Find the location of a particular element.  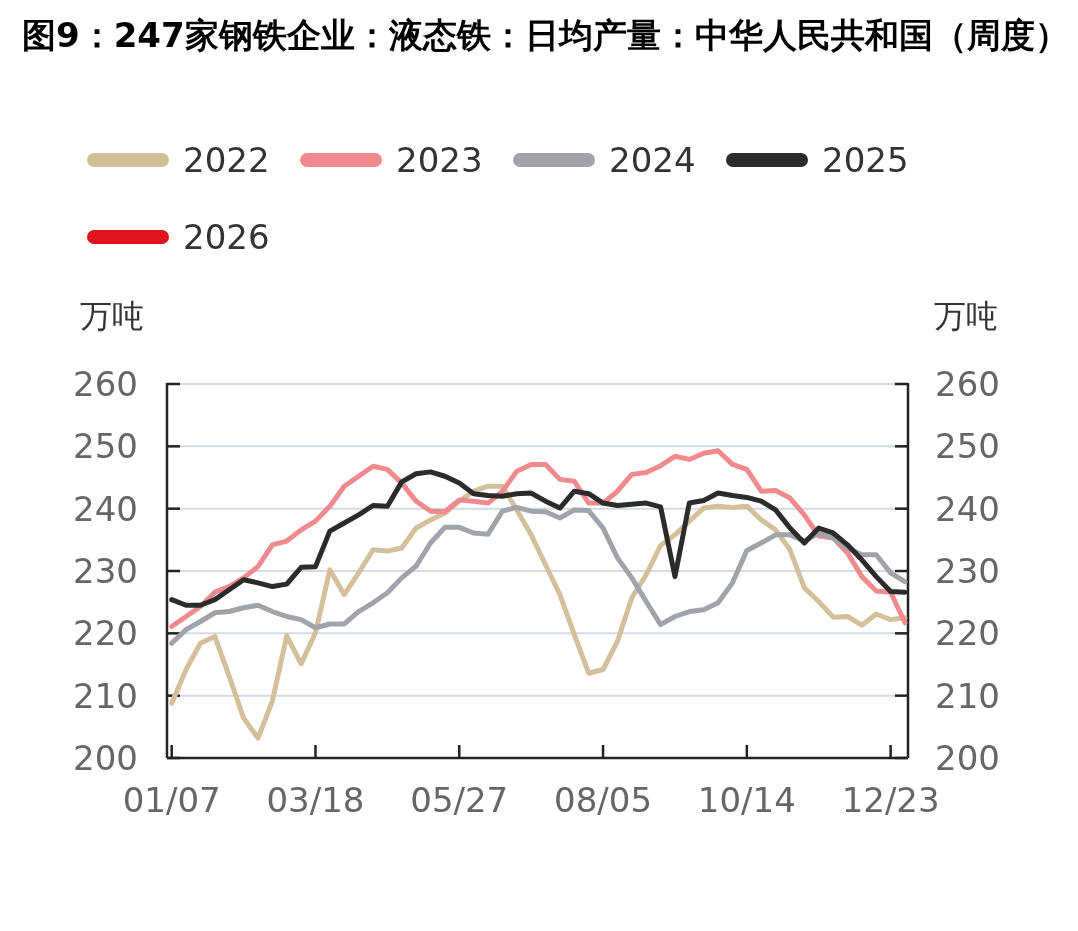

y2-tick-label: 230 is located at coordinates (967, 571).